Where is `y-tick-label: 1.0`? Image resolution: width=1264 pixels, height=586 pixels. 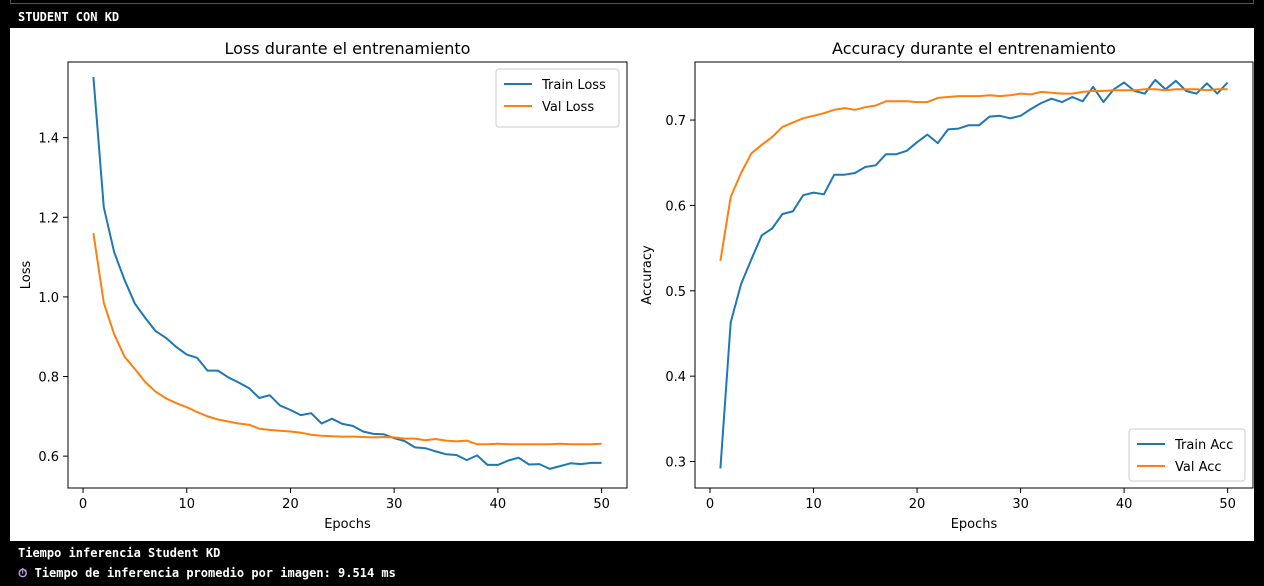 y-tick-label: 1.0 is located at coordinates (48, 298).